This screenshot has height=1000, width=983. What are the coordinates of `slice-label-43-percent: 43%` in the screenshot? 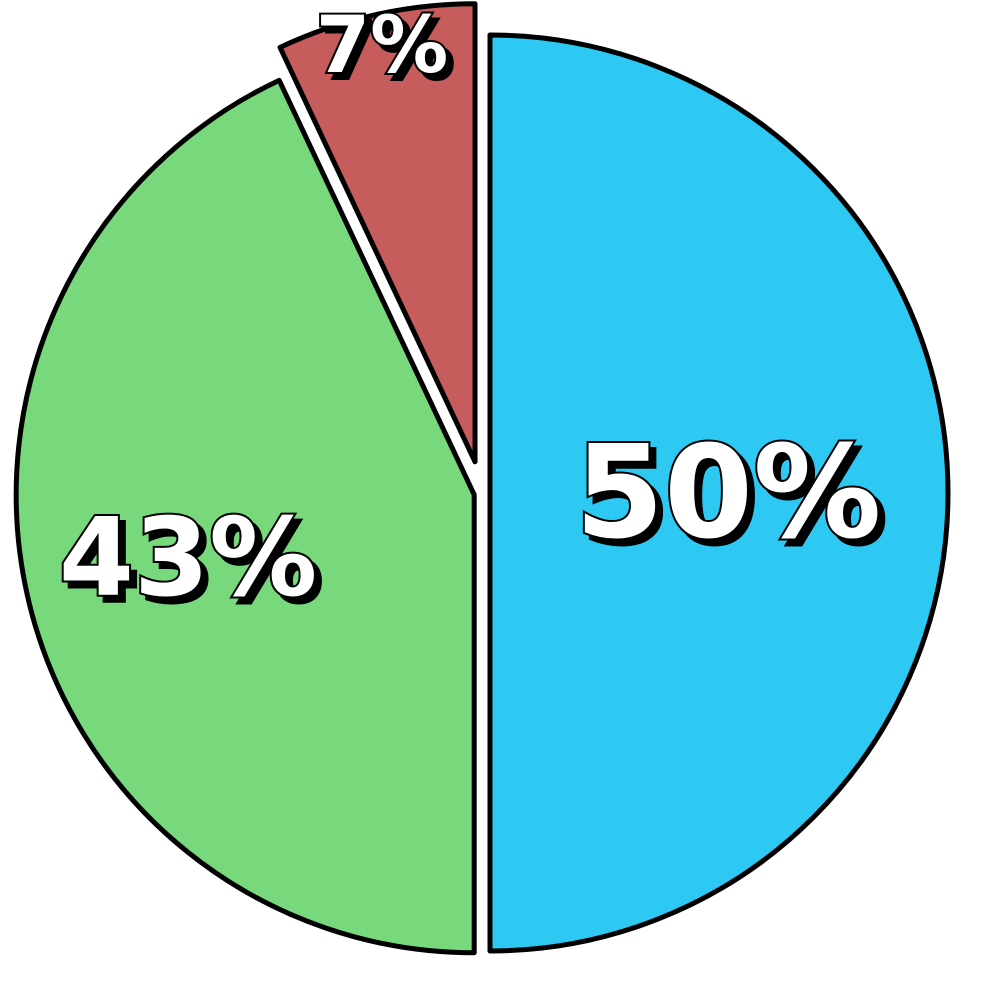 It's located at (188, 558).